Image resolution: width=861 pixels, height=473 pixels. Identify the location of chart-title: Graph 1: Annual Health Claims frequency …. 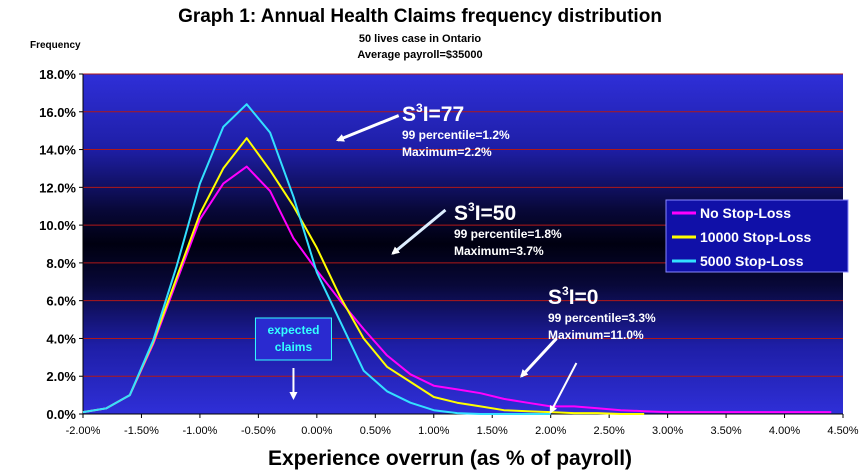
(420, 16).